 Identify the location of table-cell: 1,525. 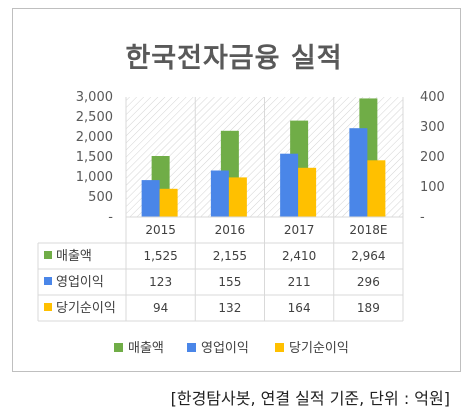
(160, 256).